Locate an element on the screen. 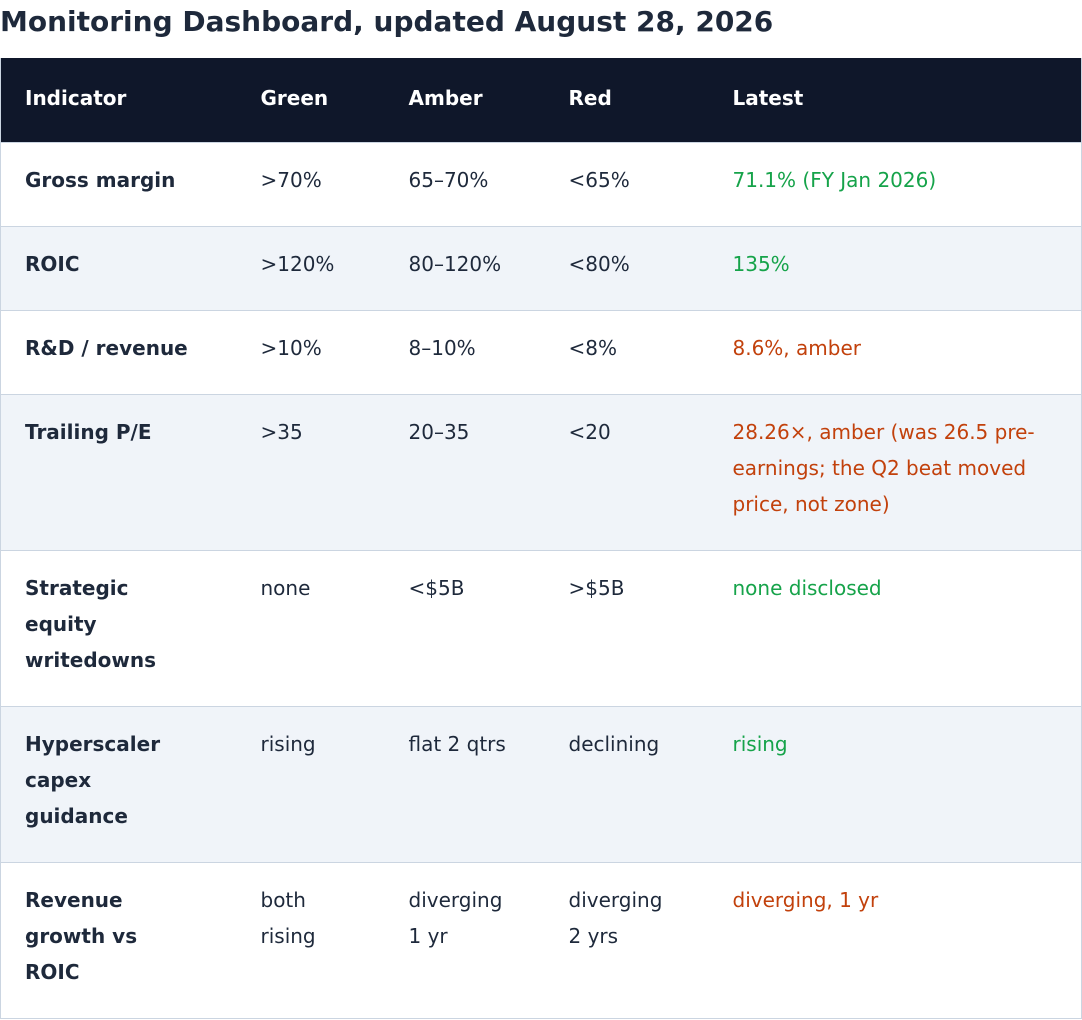 Image resolution: width=1082 pixels, height=1020 pixels. green-threshold-cell: rising is located at coordinates (288, 743).